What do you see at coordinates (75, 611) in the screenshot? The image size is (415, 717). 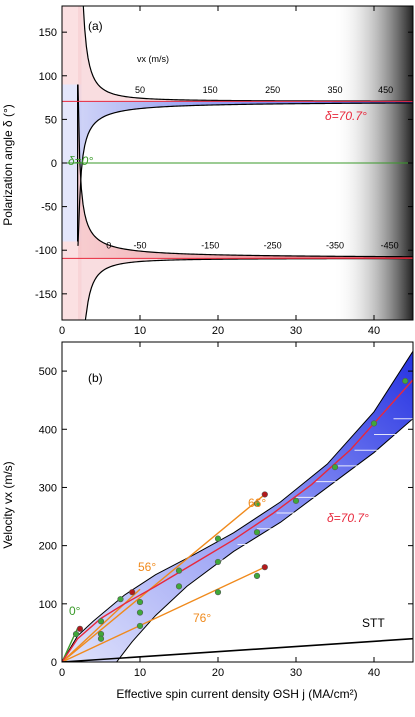 I see `b-annotation-0: 0°` at bounding box center [75, 611].